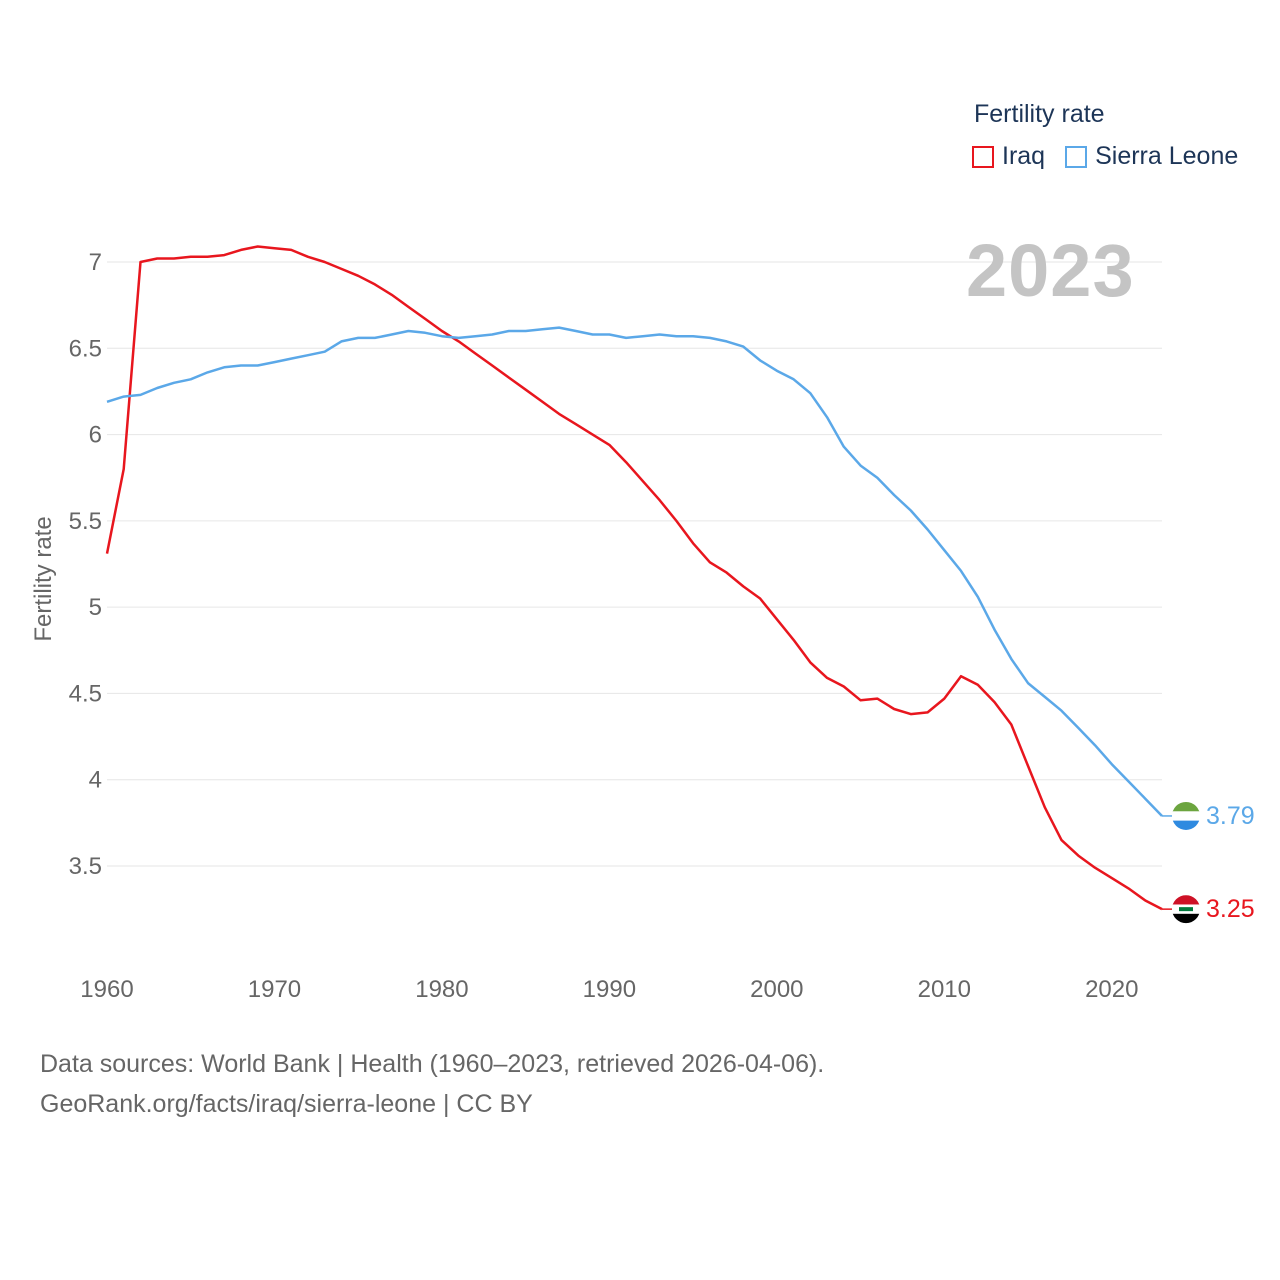 The height and width of the screenshot is (1280, 1280). What do you see at coordinates (85, 866) in the screenshot?
I see `y-tick-label: 3.5` at bounding box center [85, 866].